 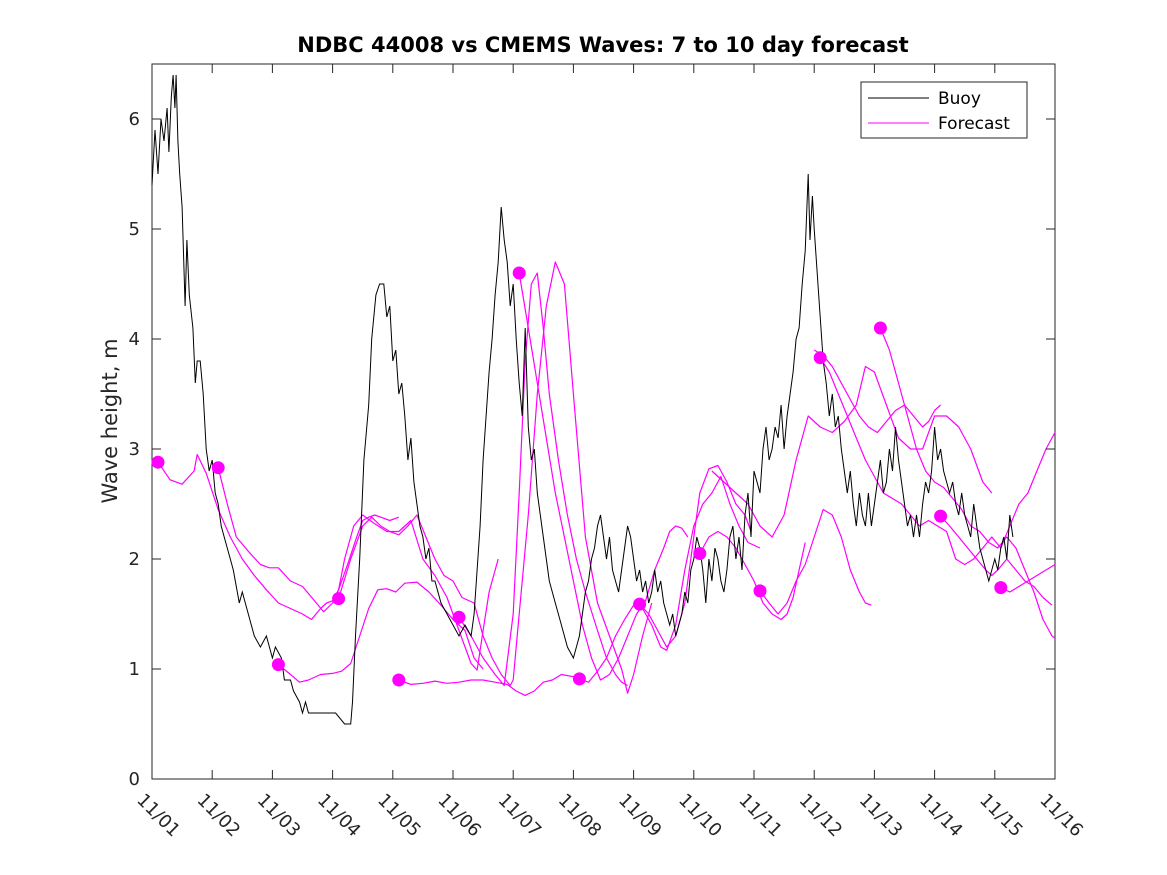 I want to click on y-tick-label: 2, so click(x=134, y=559).